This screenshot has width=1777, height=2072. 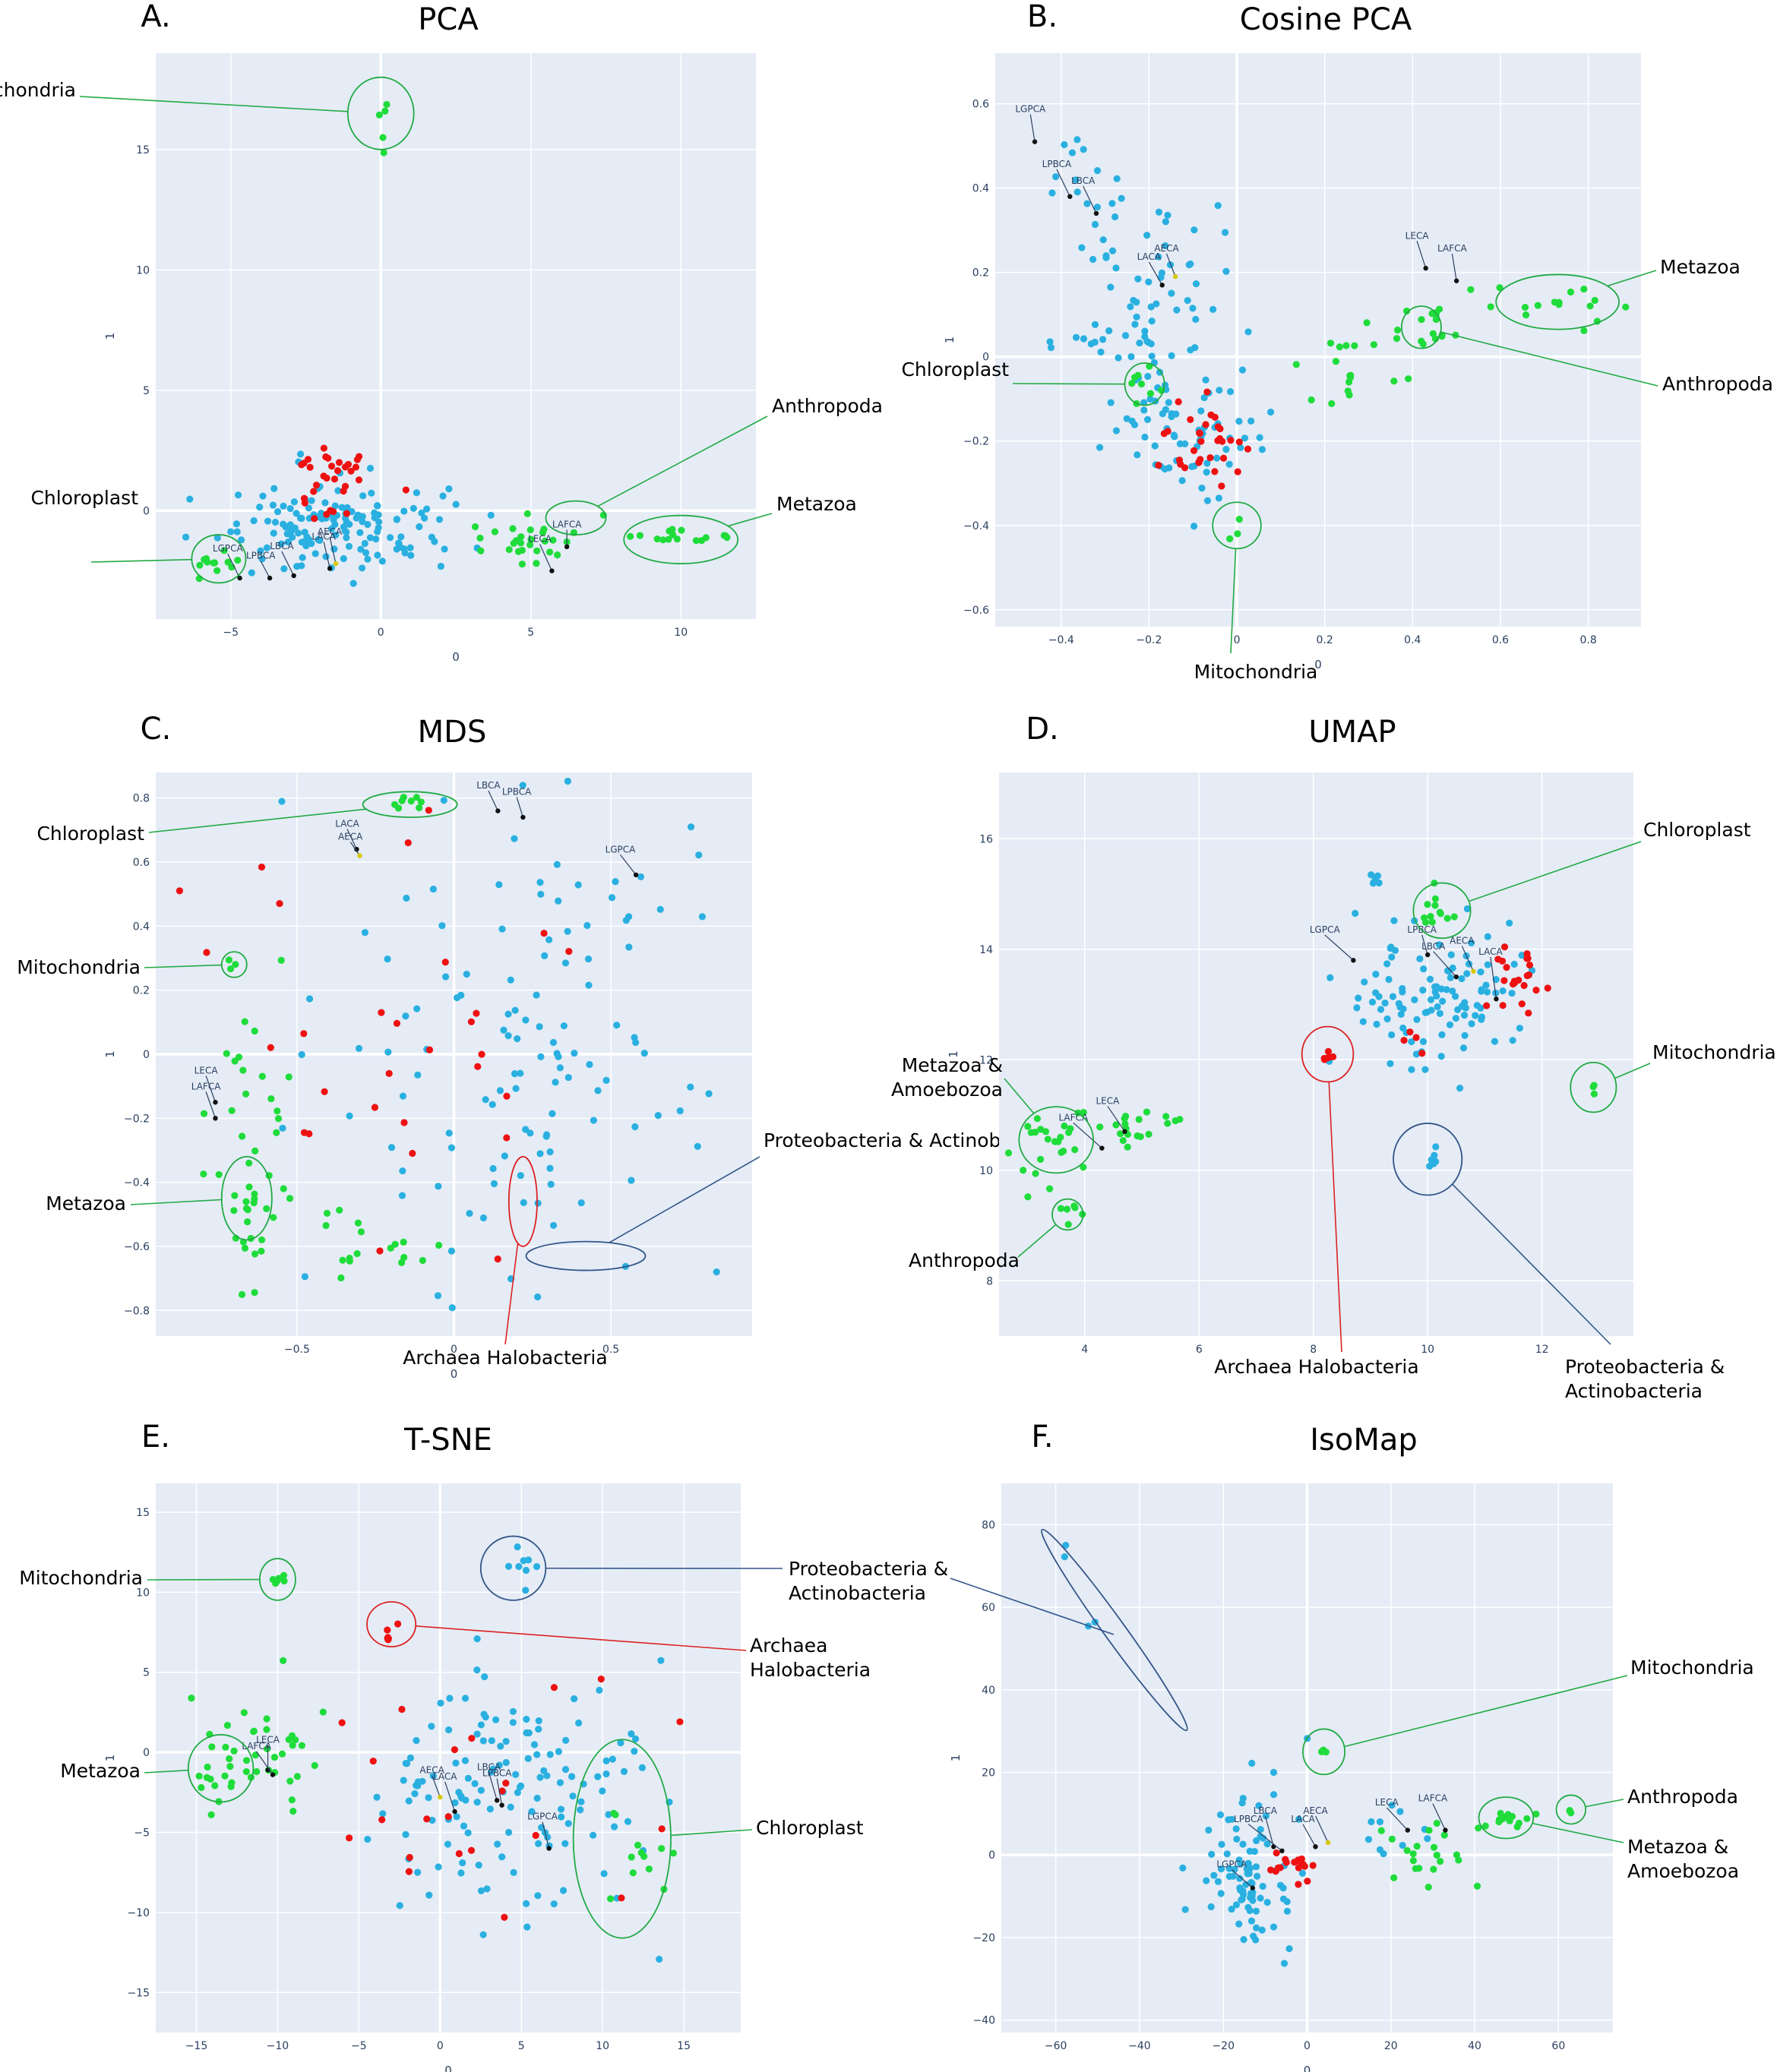 What do you see at coordinates (950, 340) in the screenshot?
I see `y-axis-label: 1` at bounding box center [950, 340].